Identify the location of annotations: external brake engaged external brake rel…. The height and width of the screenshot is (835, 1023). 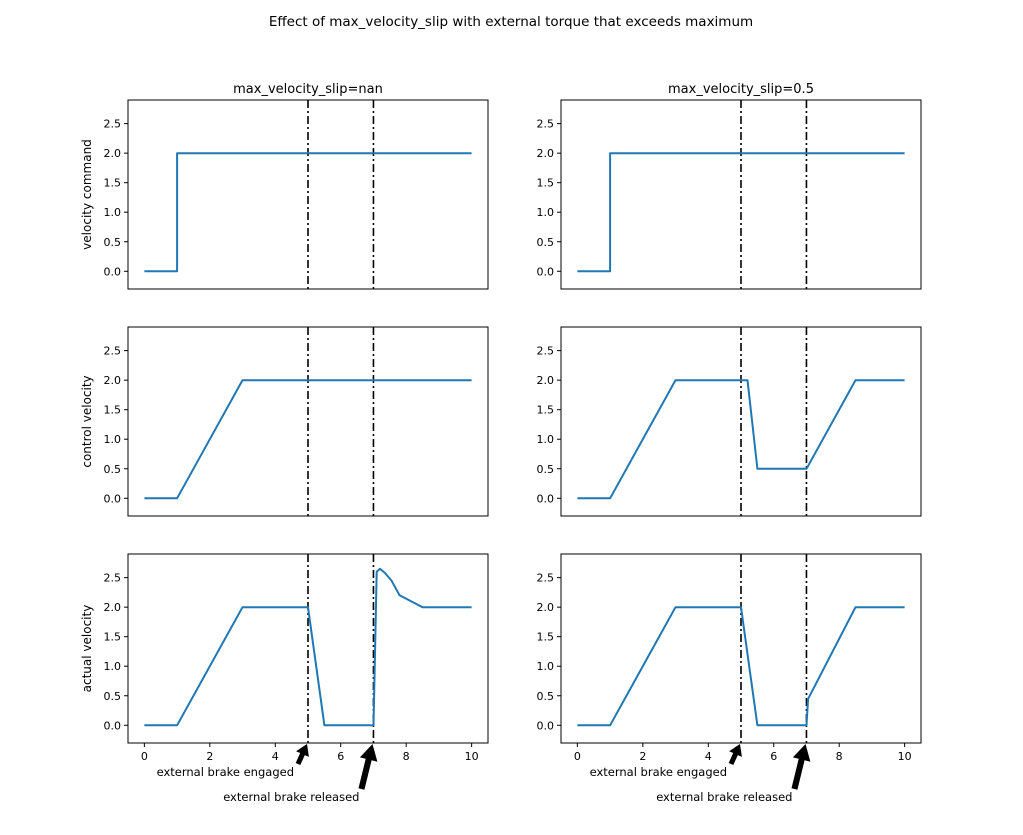
(484, 774).